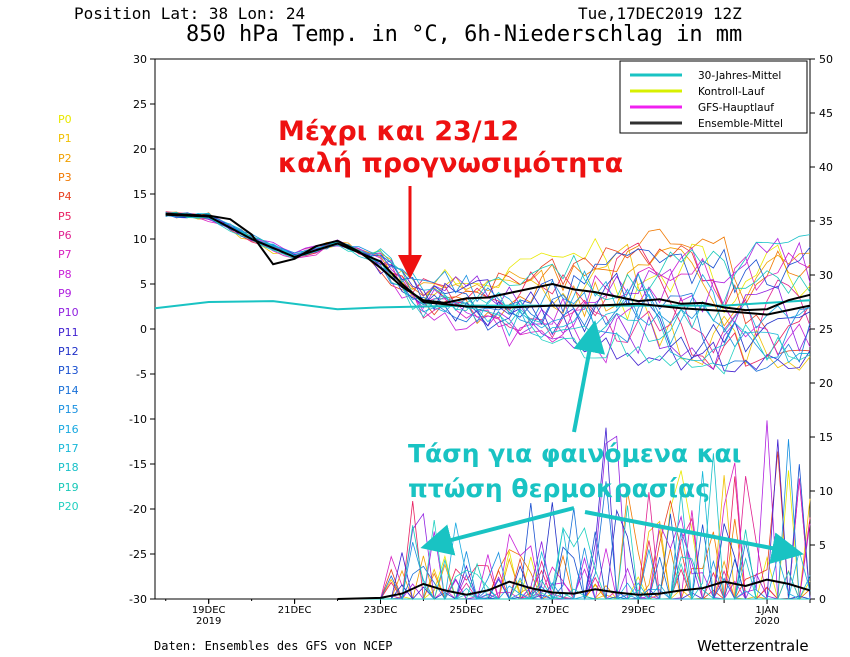 This screenshot has width=850, height=657. What do you see at coordinates (65, 197) in the screenshot?
I see `member-label: P4` at bounding box center [65, 197].